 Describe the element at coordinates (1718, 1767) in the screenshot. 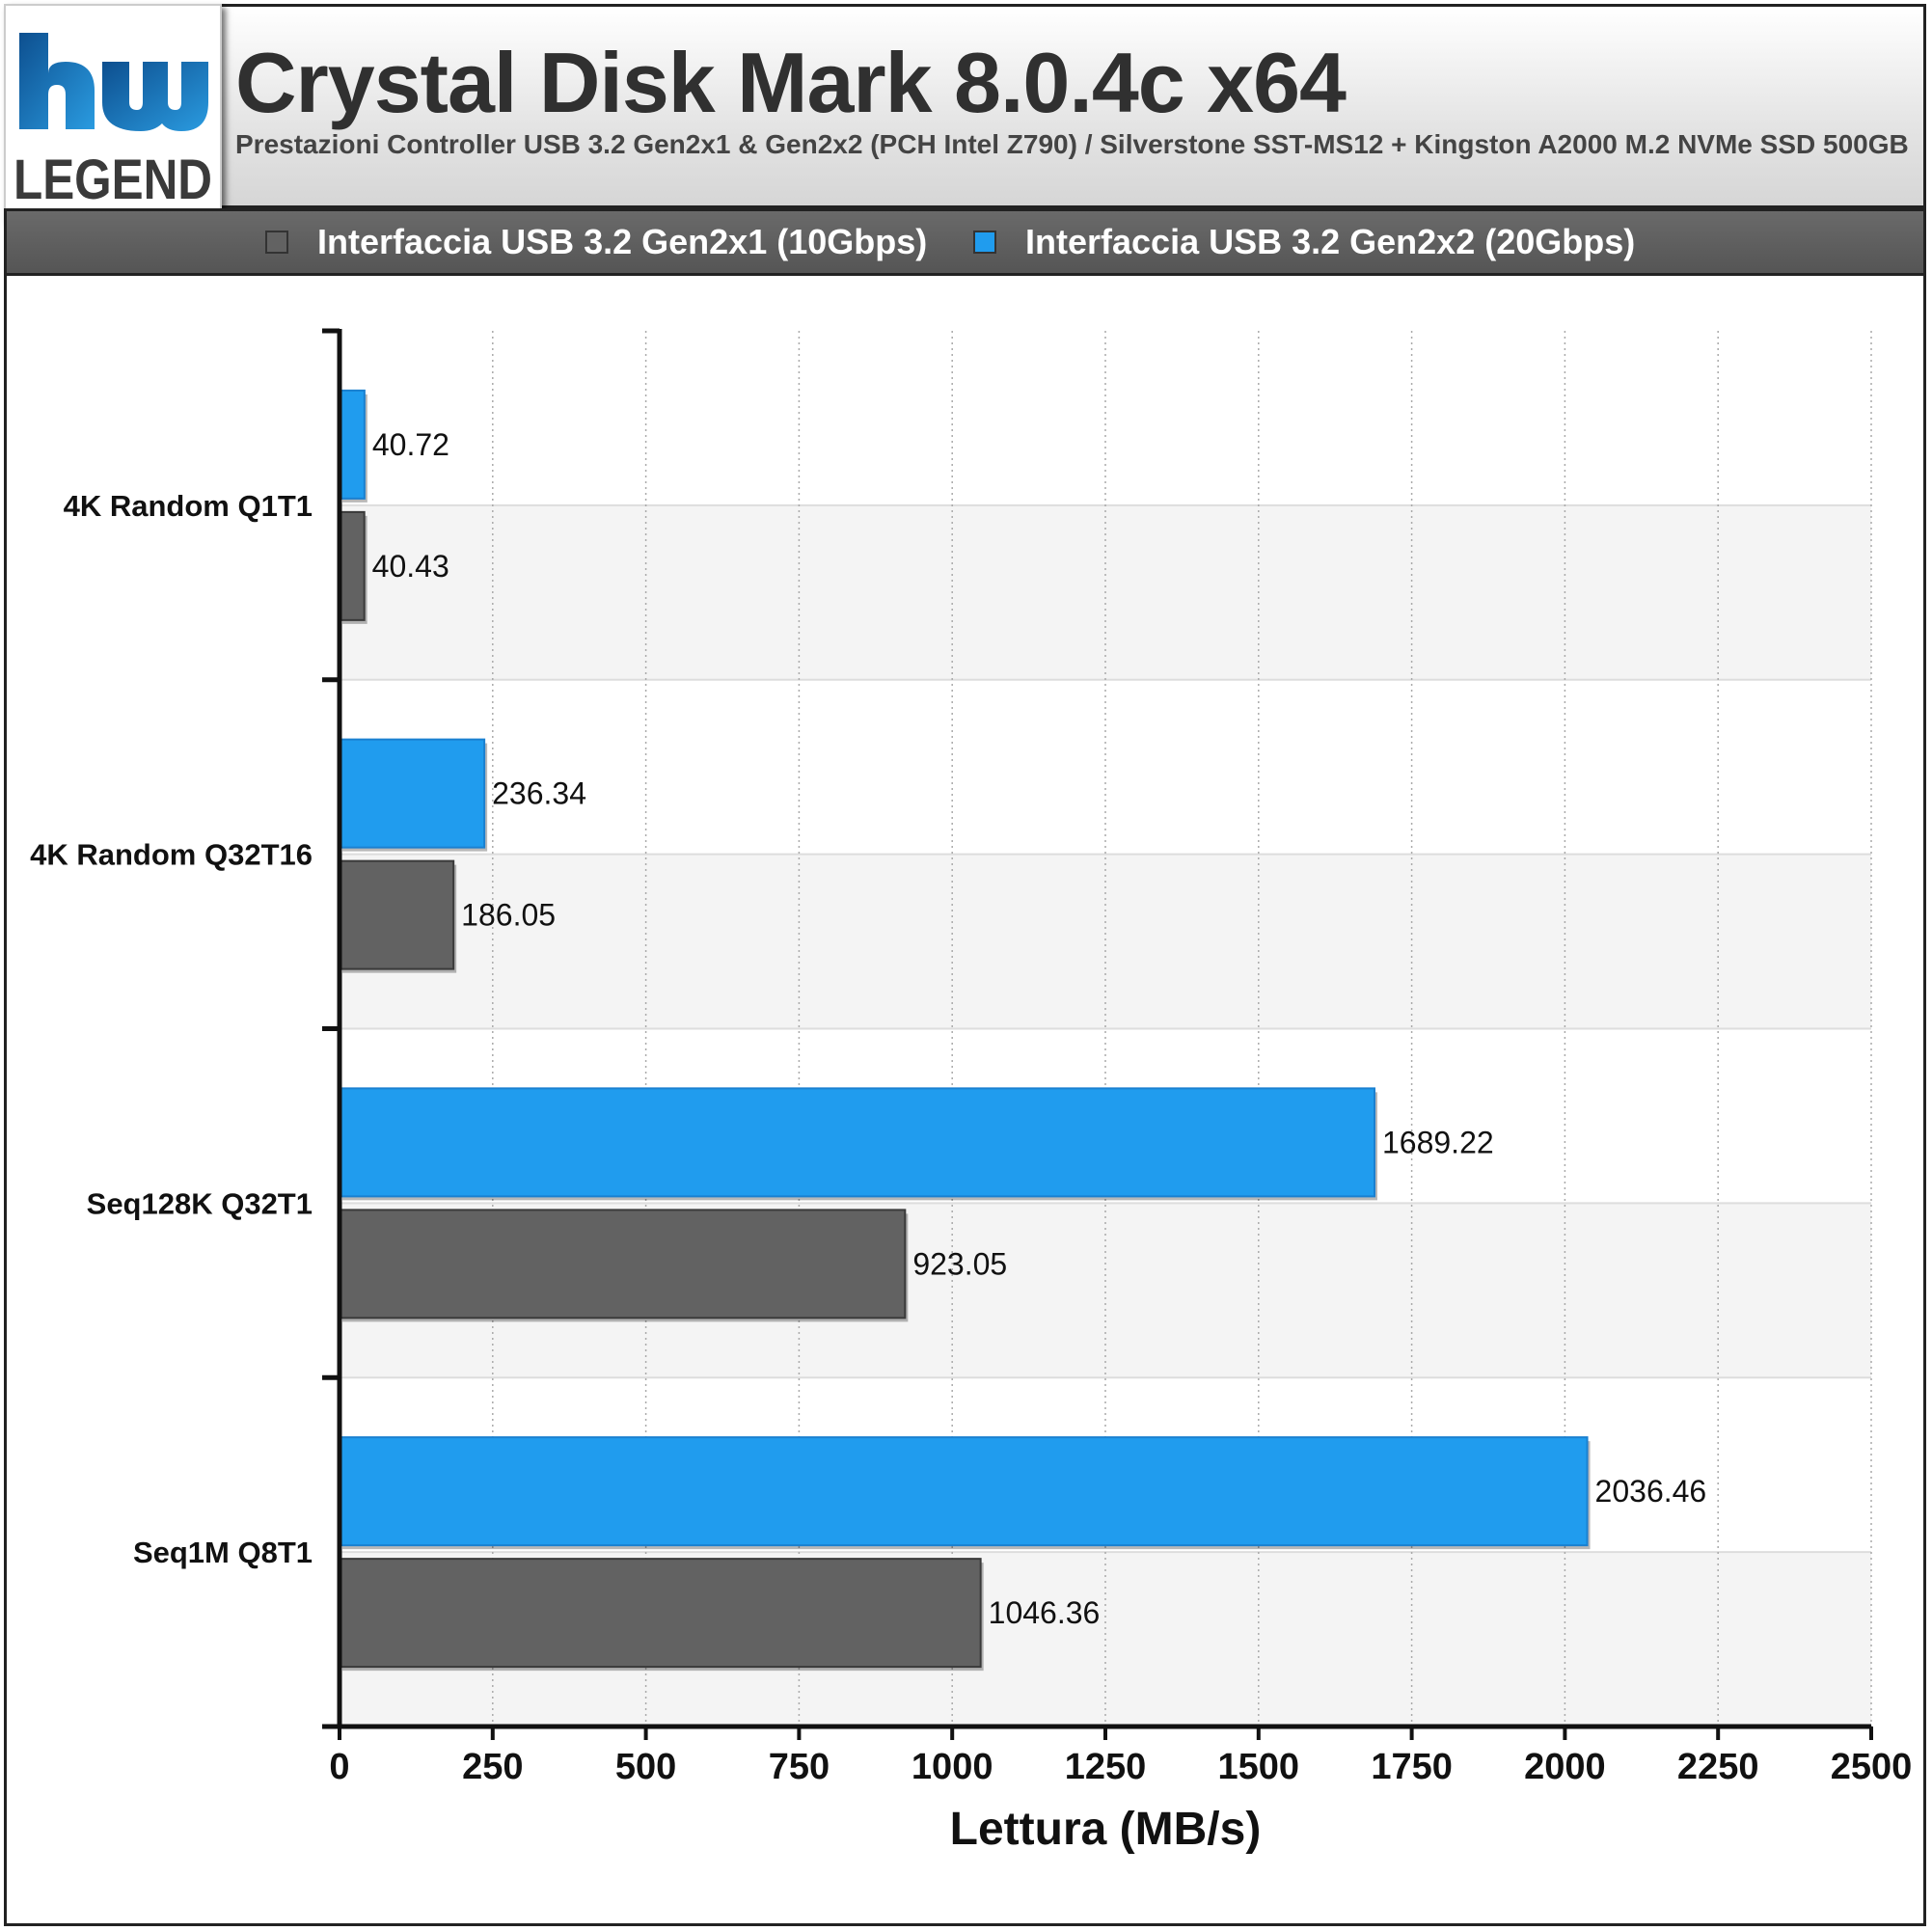

I see `x-tick-label: 2250` at that location.